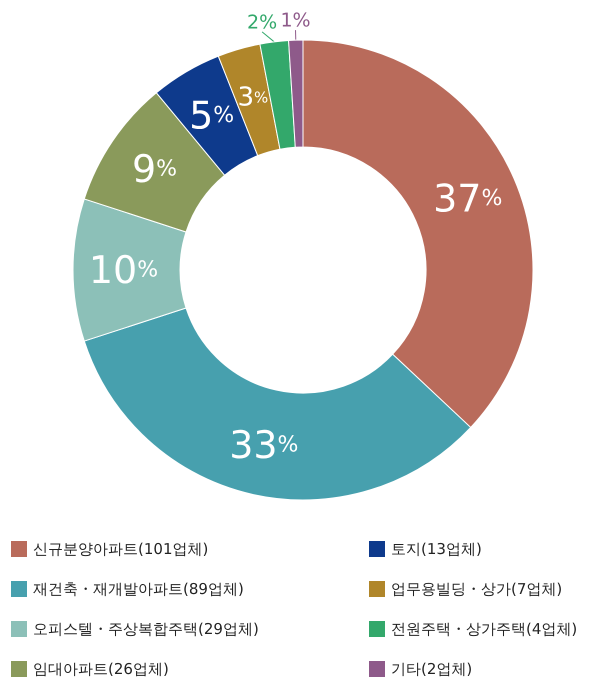  I want to click on data-label: 9%, so click(155, 169).